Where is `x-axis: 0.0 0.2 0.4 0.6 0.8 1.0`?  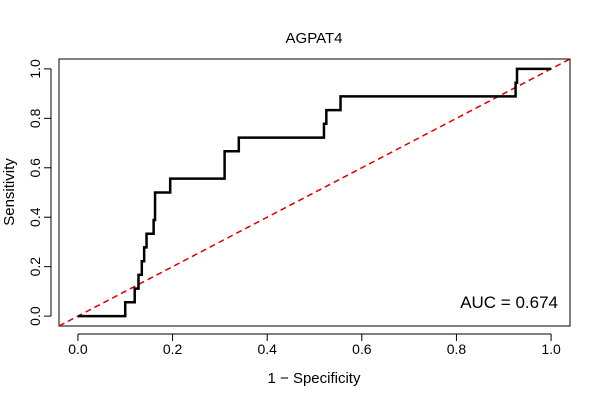 x-axis: 0.0 0.2 0.4 0.6 0.8 1.0 is located at coordinates (314, 345).